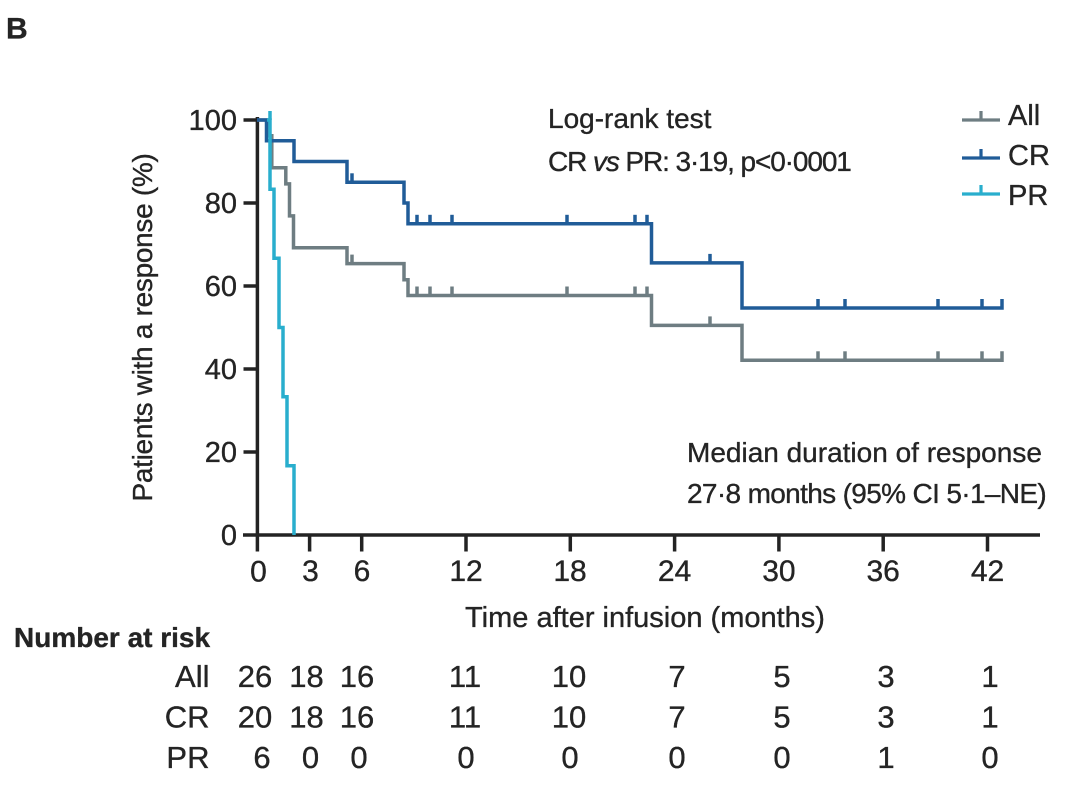 The width and height of the screenshot is (1078, 808). I want to click on svg-text: 27·8 months (95% CI 5·1–NE), so click(866, 493).